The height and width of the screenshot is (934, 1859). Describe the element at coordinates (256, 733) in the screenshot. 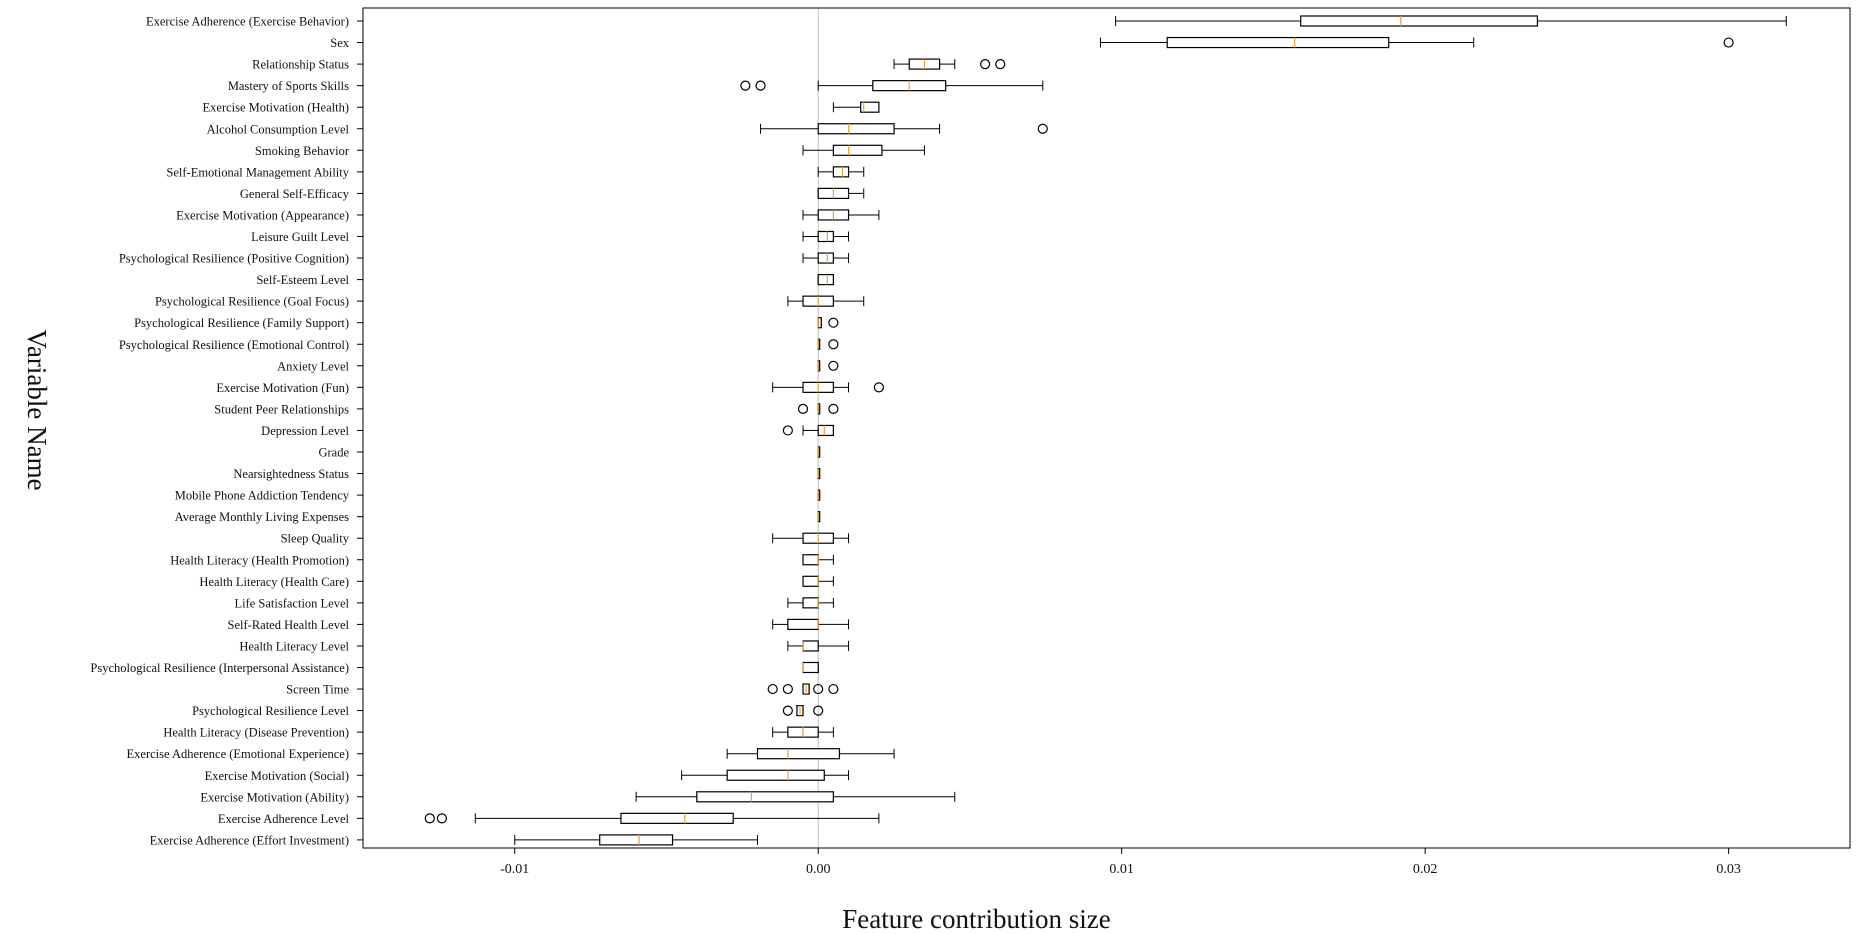

I see `y-tick-label: Health Literacy (Disease Prevention)` at that location.